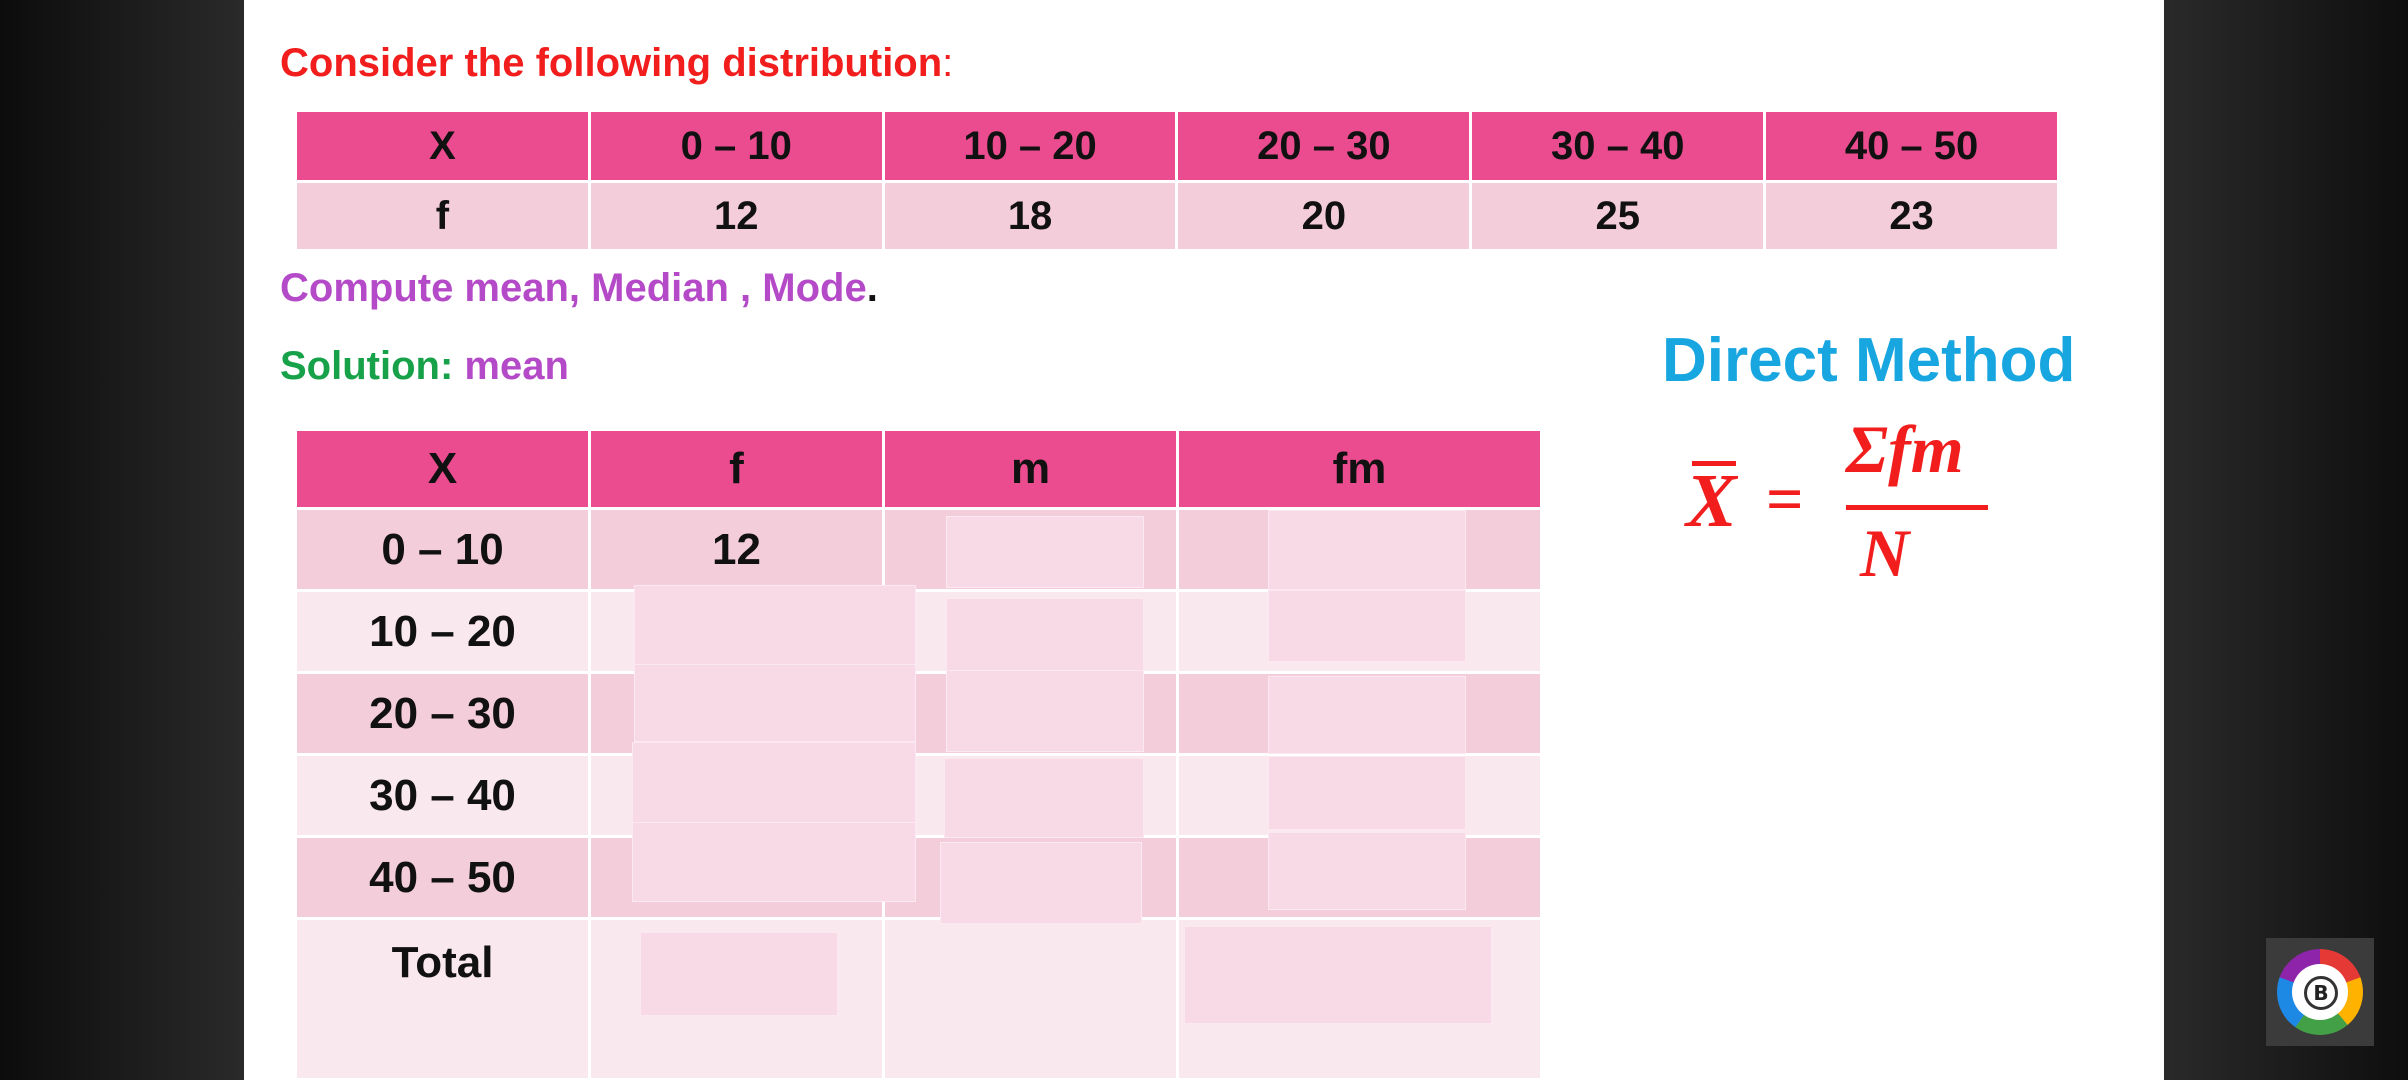 The width and height of the screenshot is (2408, 1080). What do you see at coordinates (1785, 499) in the screenshot?
I see `formula-equals: =` at bounding box center [1785, 499].